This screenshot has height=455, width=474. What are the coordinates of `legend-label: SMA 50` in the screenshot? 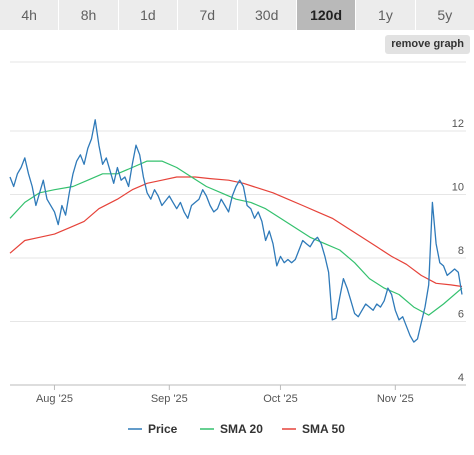 It's located at (323, 429).